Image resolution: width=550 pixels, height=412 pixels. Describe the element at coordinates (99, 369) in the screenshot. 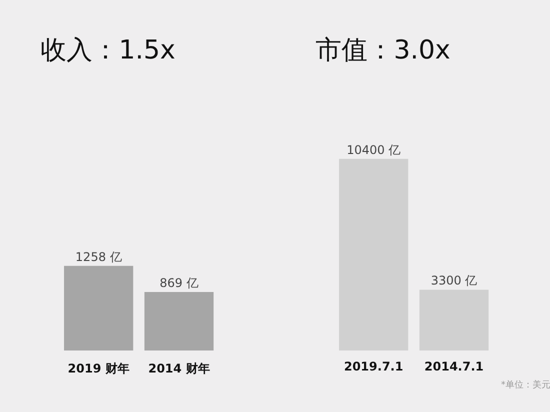

I see `x-tick-label: 2019 财年` at that location.